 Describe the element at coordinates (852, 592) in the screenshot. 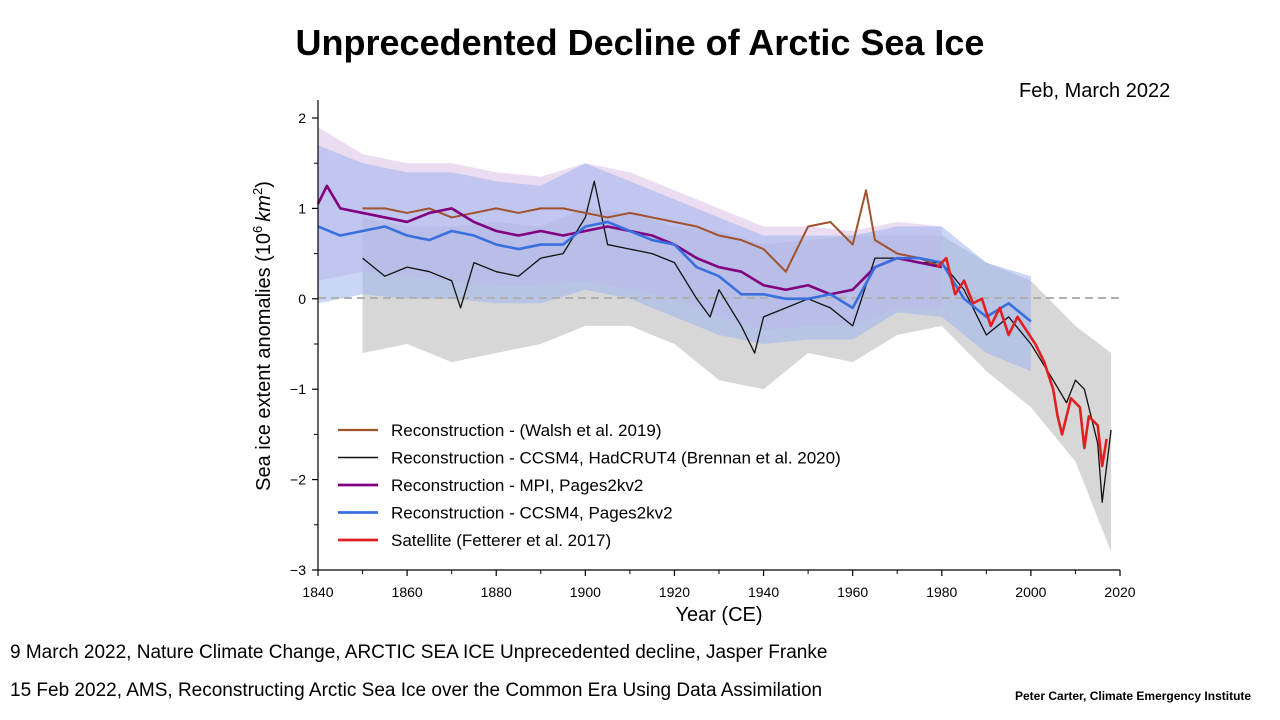

I see `x-tick-label: 1960` at that location.